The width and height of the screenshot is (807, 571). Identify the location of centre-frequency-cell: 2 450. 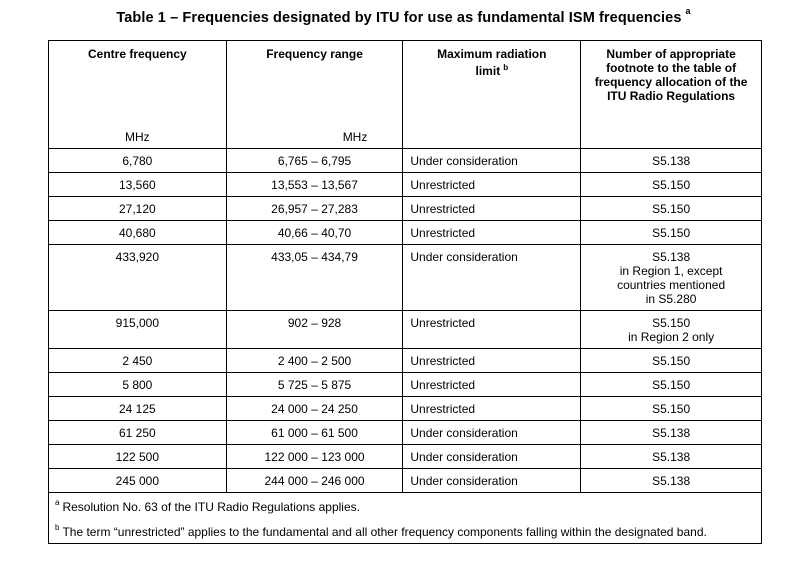
(137, 360).